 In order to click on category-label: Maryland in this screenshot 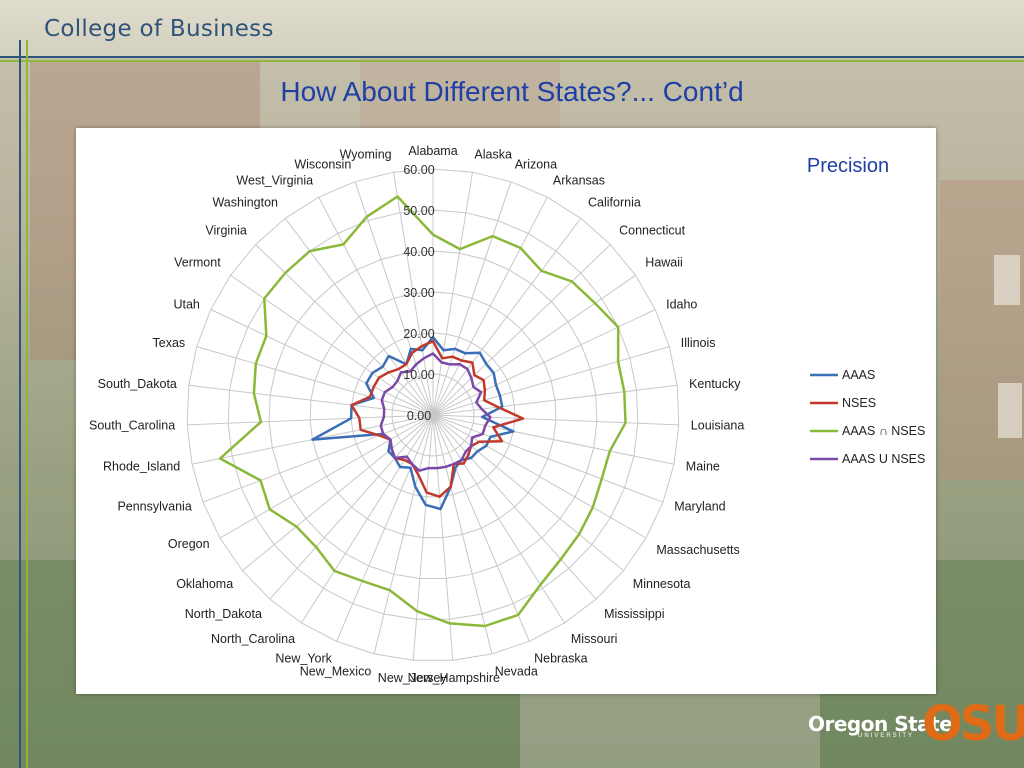, I will do `click(699, 507)`.